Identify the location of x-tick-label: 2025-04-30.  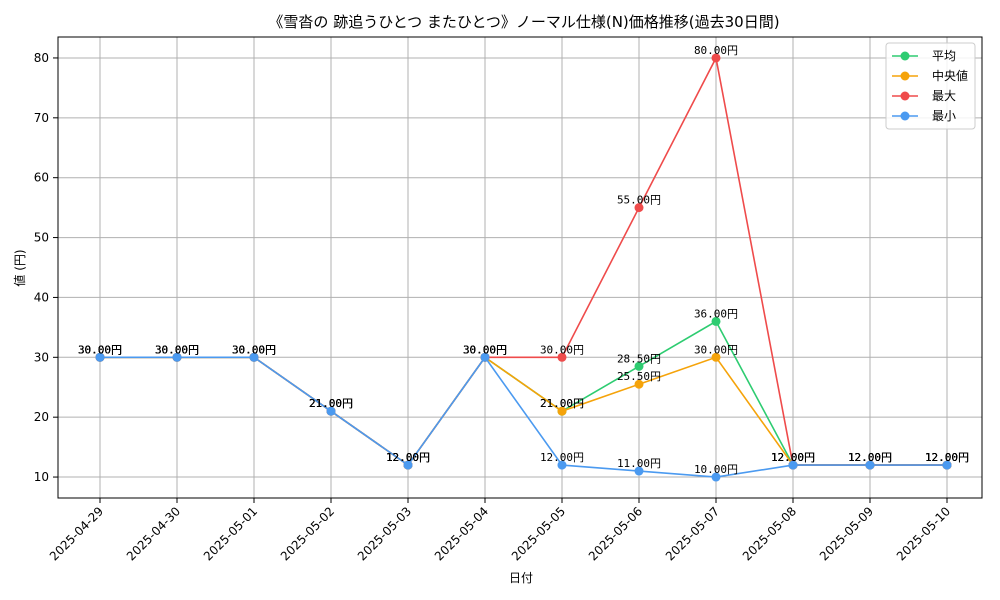
(153, 533).